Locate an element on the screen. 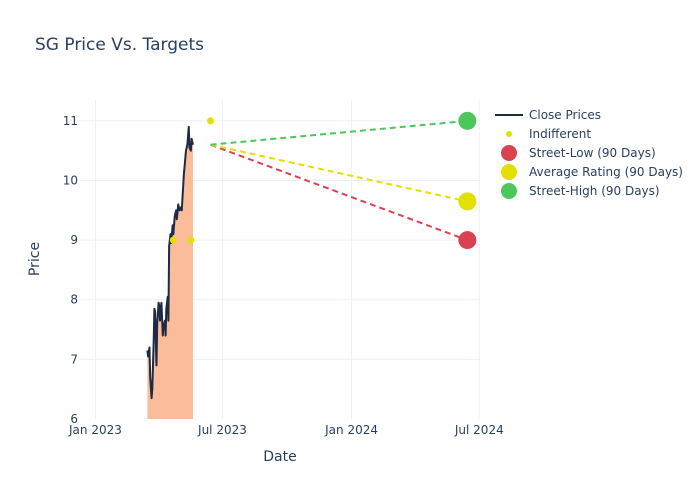 The image size is (700, 500). legend-label: Average Rating (90 Days) is located at coordinates (606, 172).